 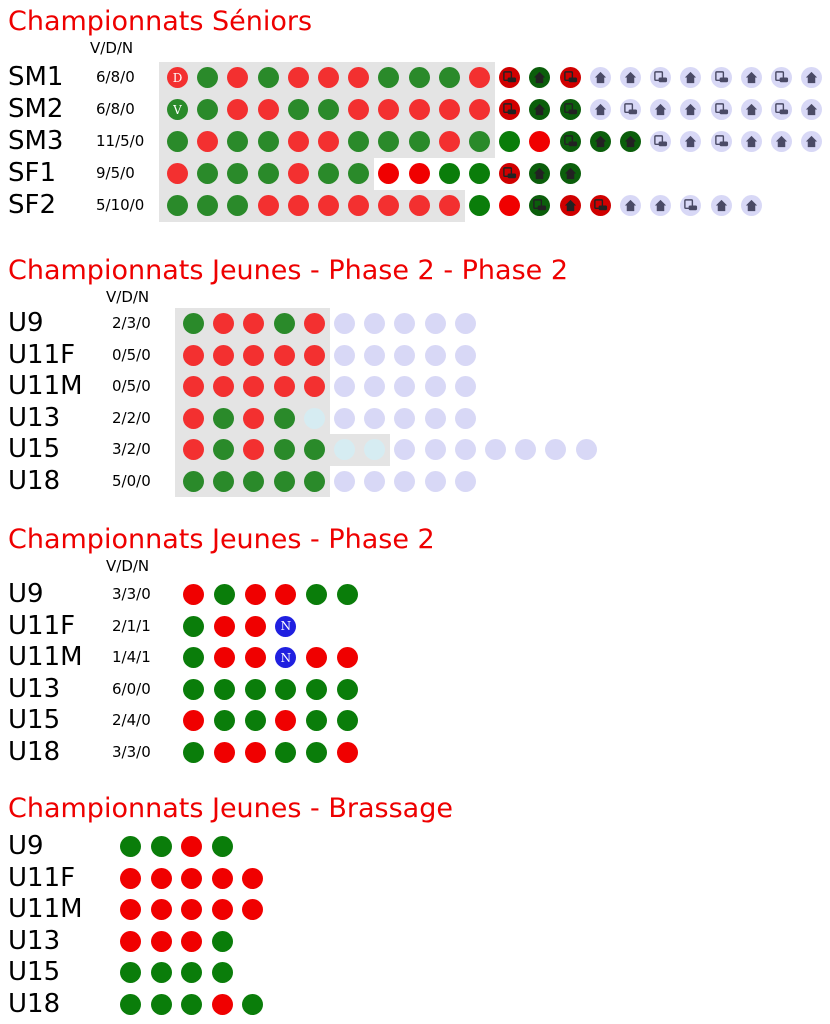 What do you see at coordinates (34, 720) in the screenshot?
I see `team-label: U15` at bounding box center [34, 720].